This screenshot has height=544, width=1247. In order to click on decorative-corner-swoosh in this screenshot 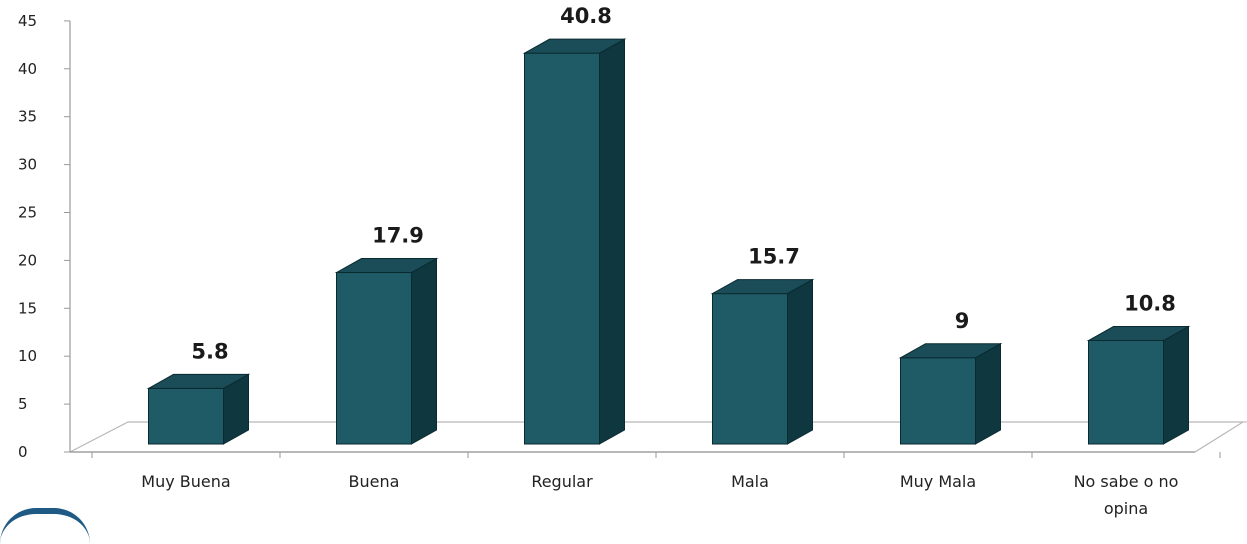, I will do `click(45, 526)`.